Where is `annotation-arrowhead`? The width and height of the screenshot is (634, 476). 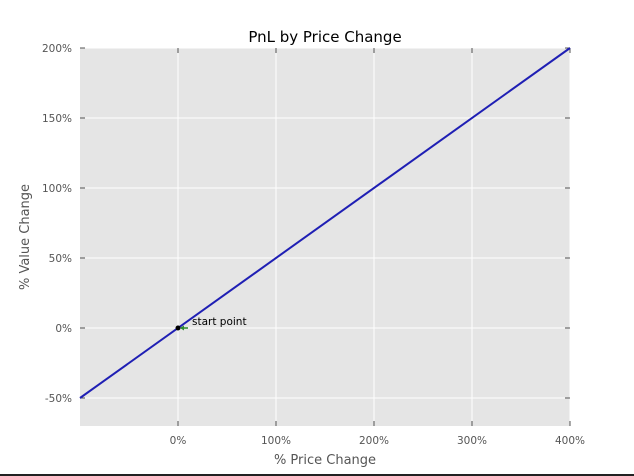
annotation-arrowhead is located at coordinates (182, 328).